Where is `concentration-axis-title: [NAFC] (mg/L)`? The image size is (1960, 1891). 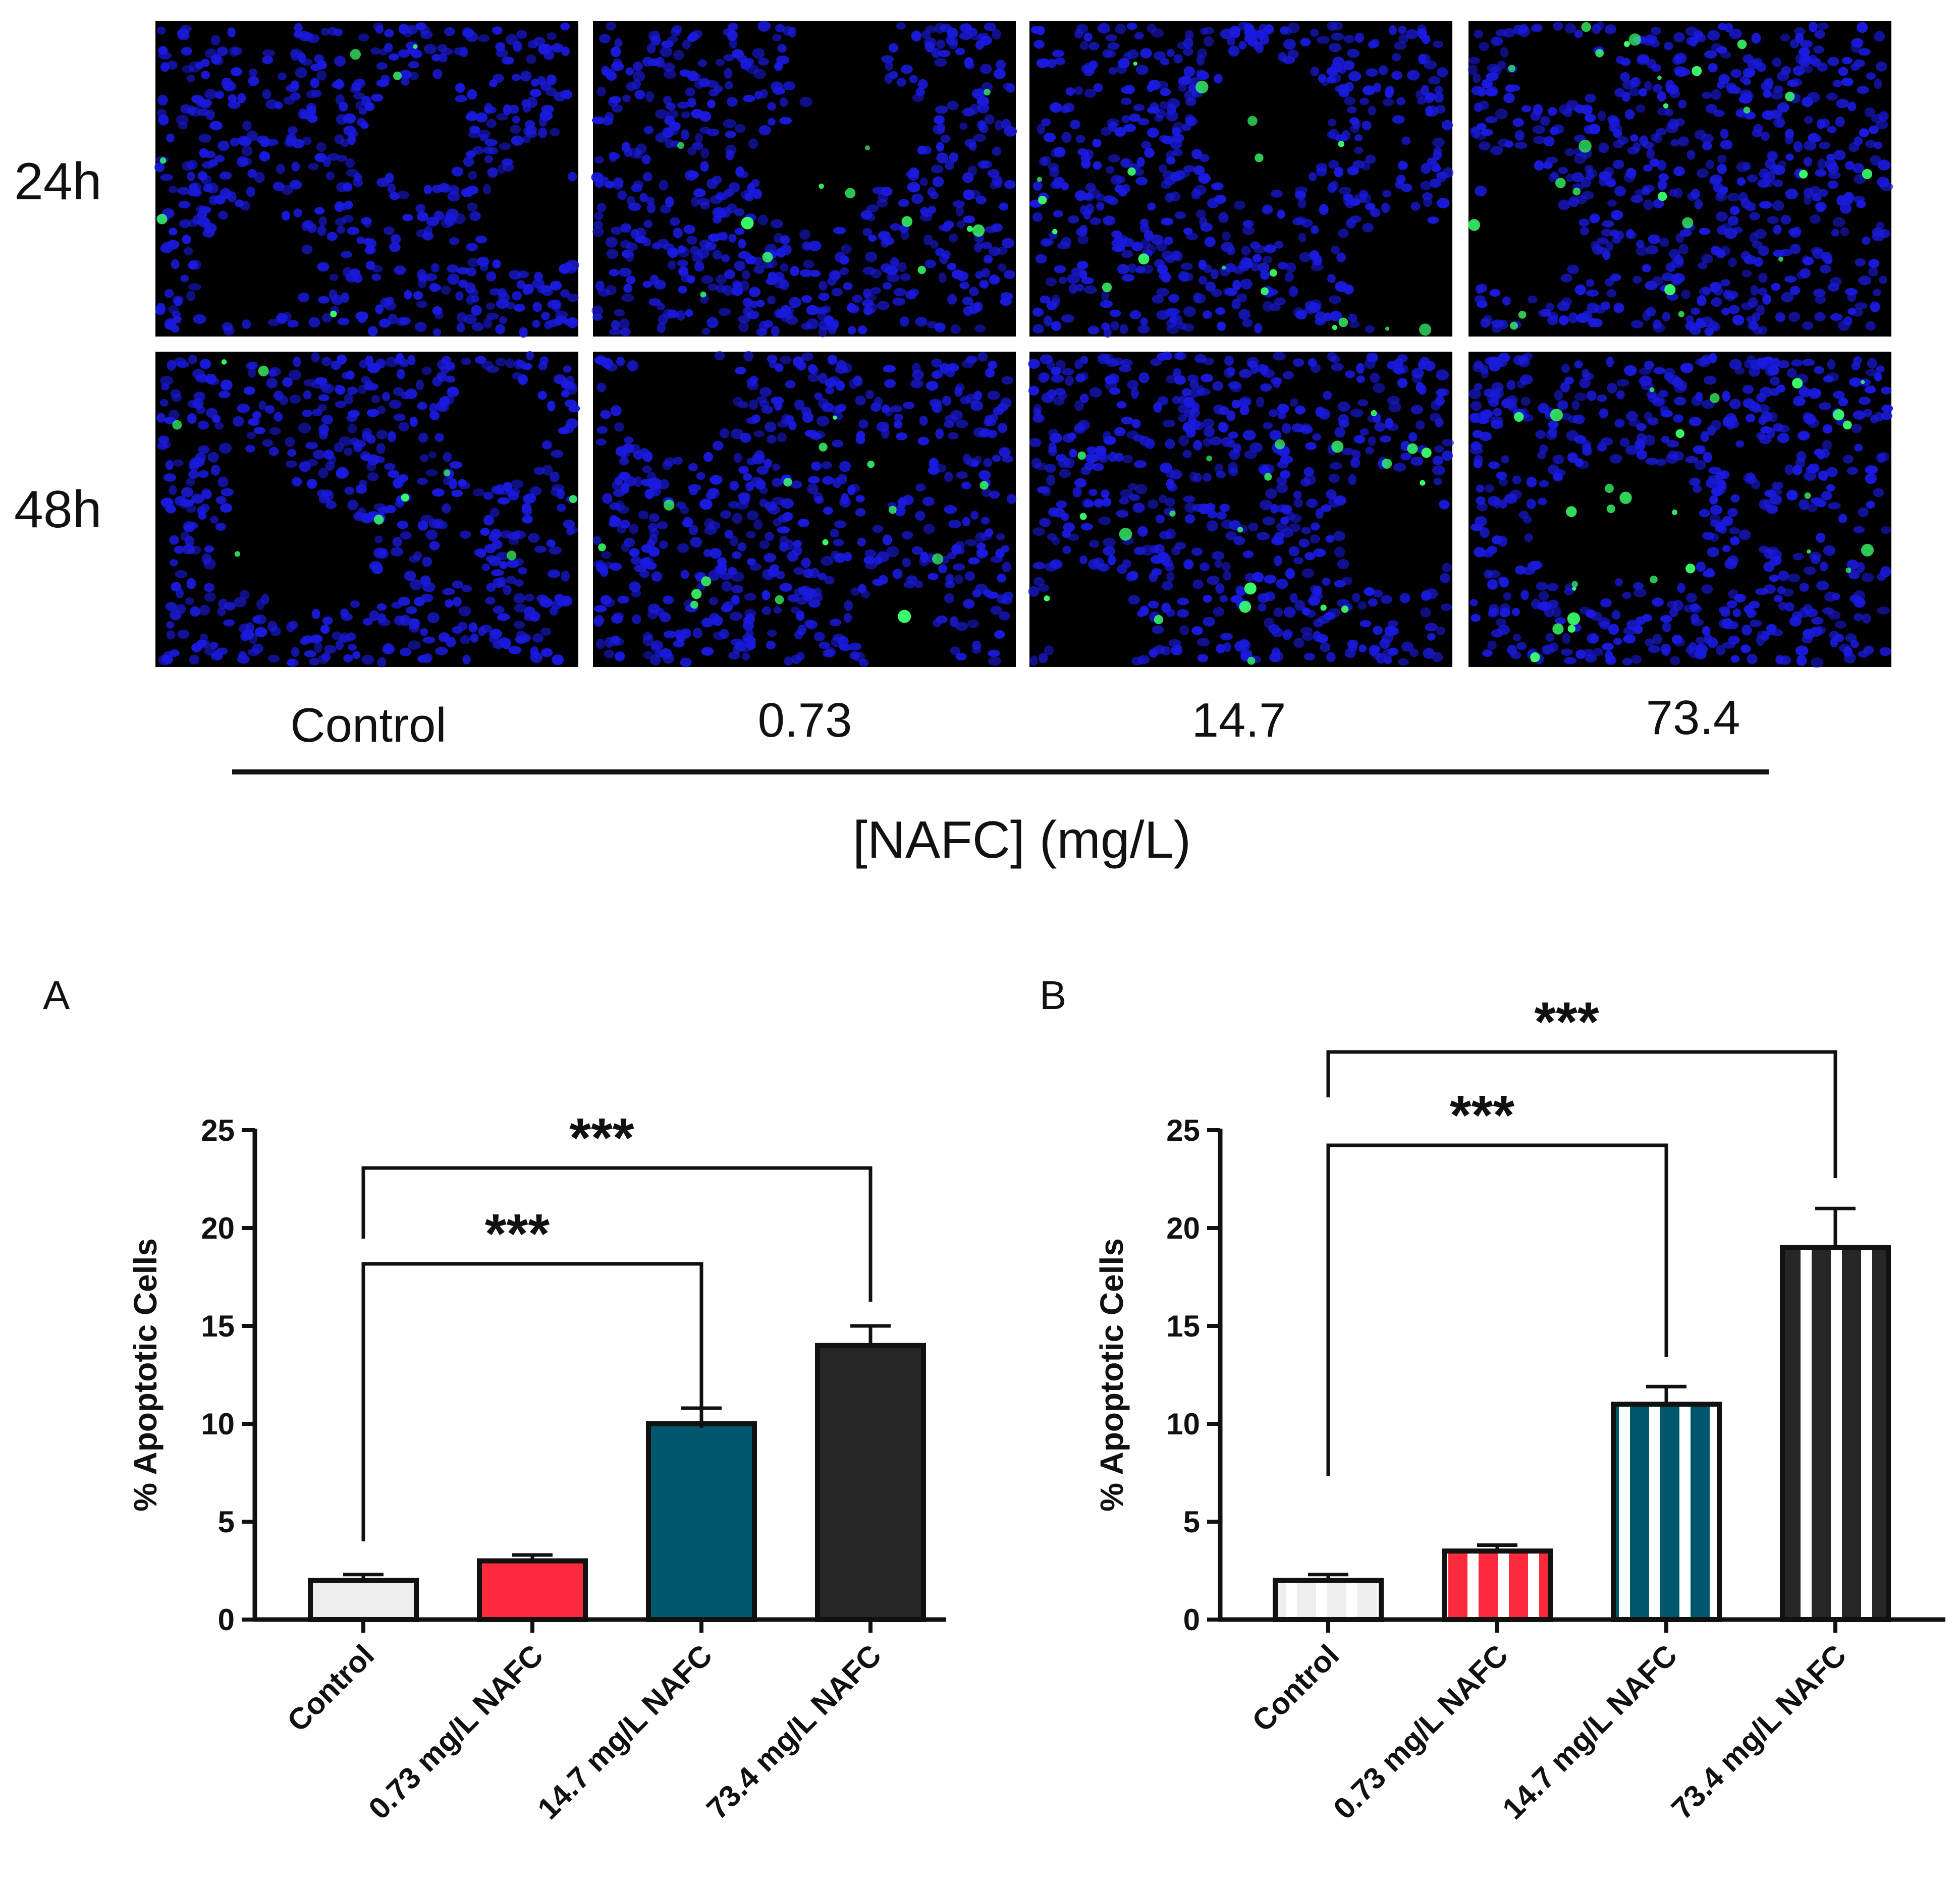 concentration-axis-title: [NAFC] (mg/L) is located at coordinates (1022, 840).